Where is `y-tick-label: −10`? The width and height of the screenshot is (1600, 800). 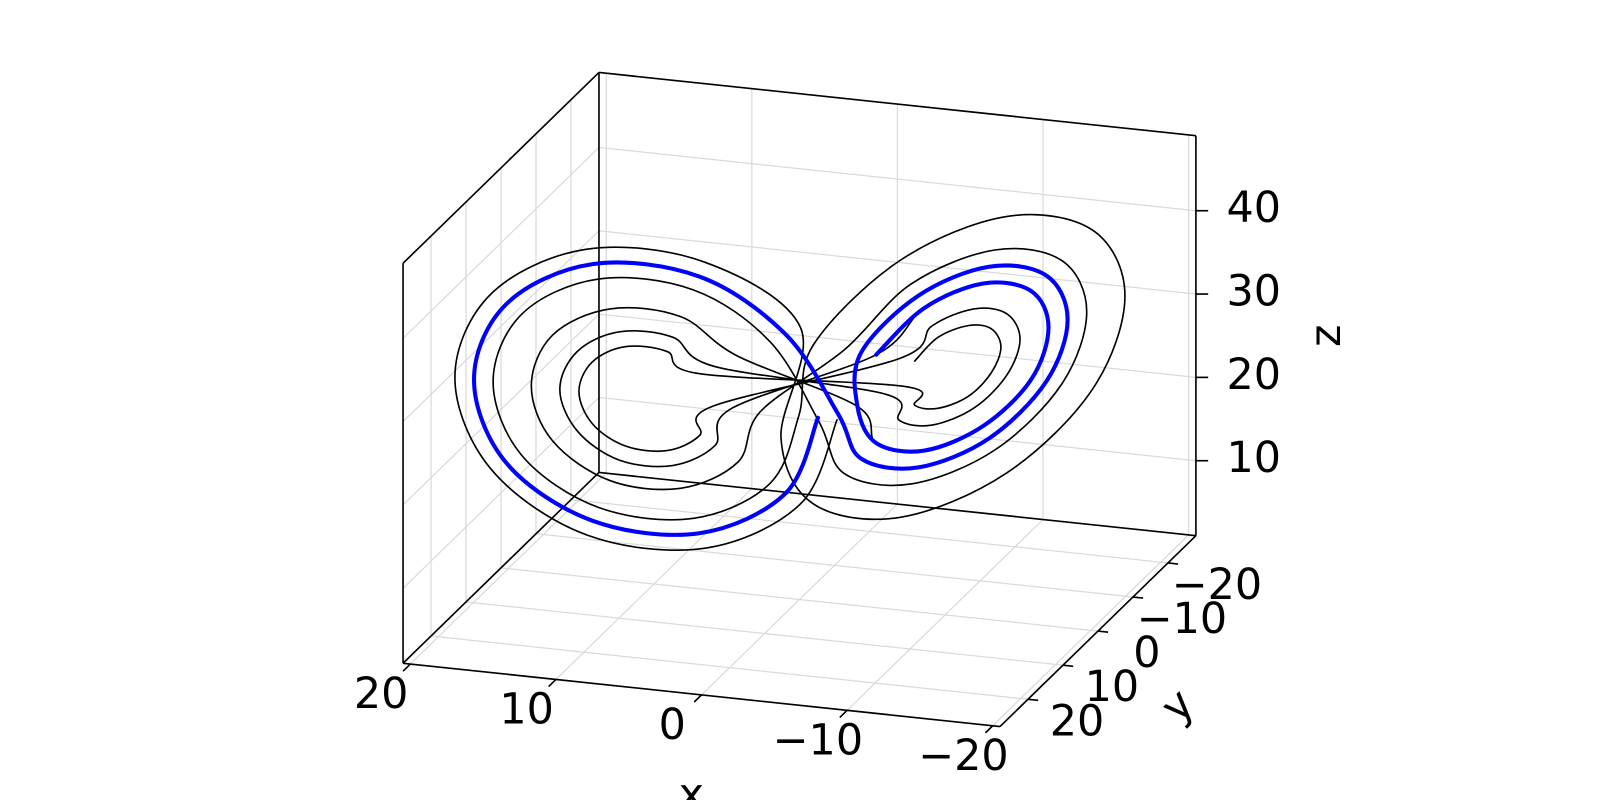 y-tick-label: −10 is located at coordinates (1182, 619).